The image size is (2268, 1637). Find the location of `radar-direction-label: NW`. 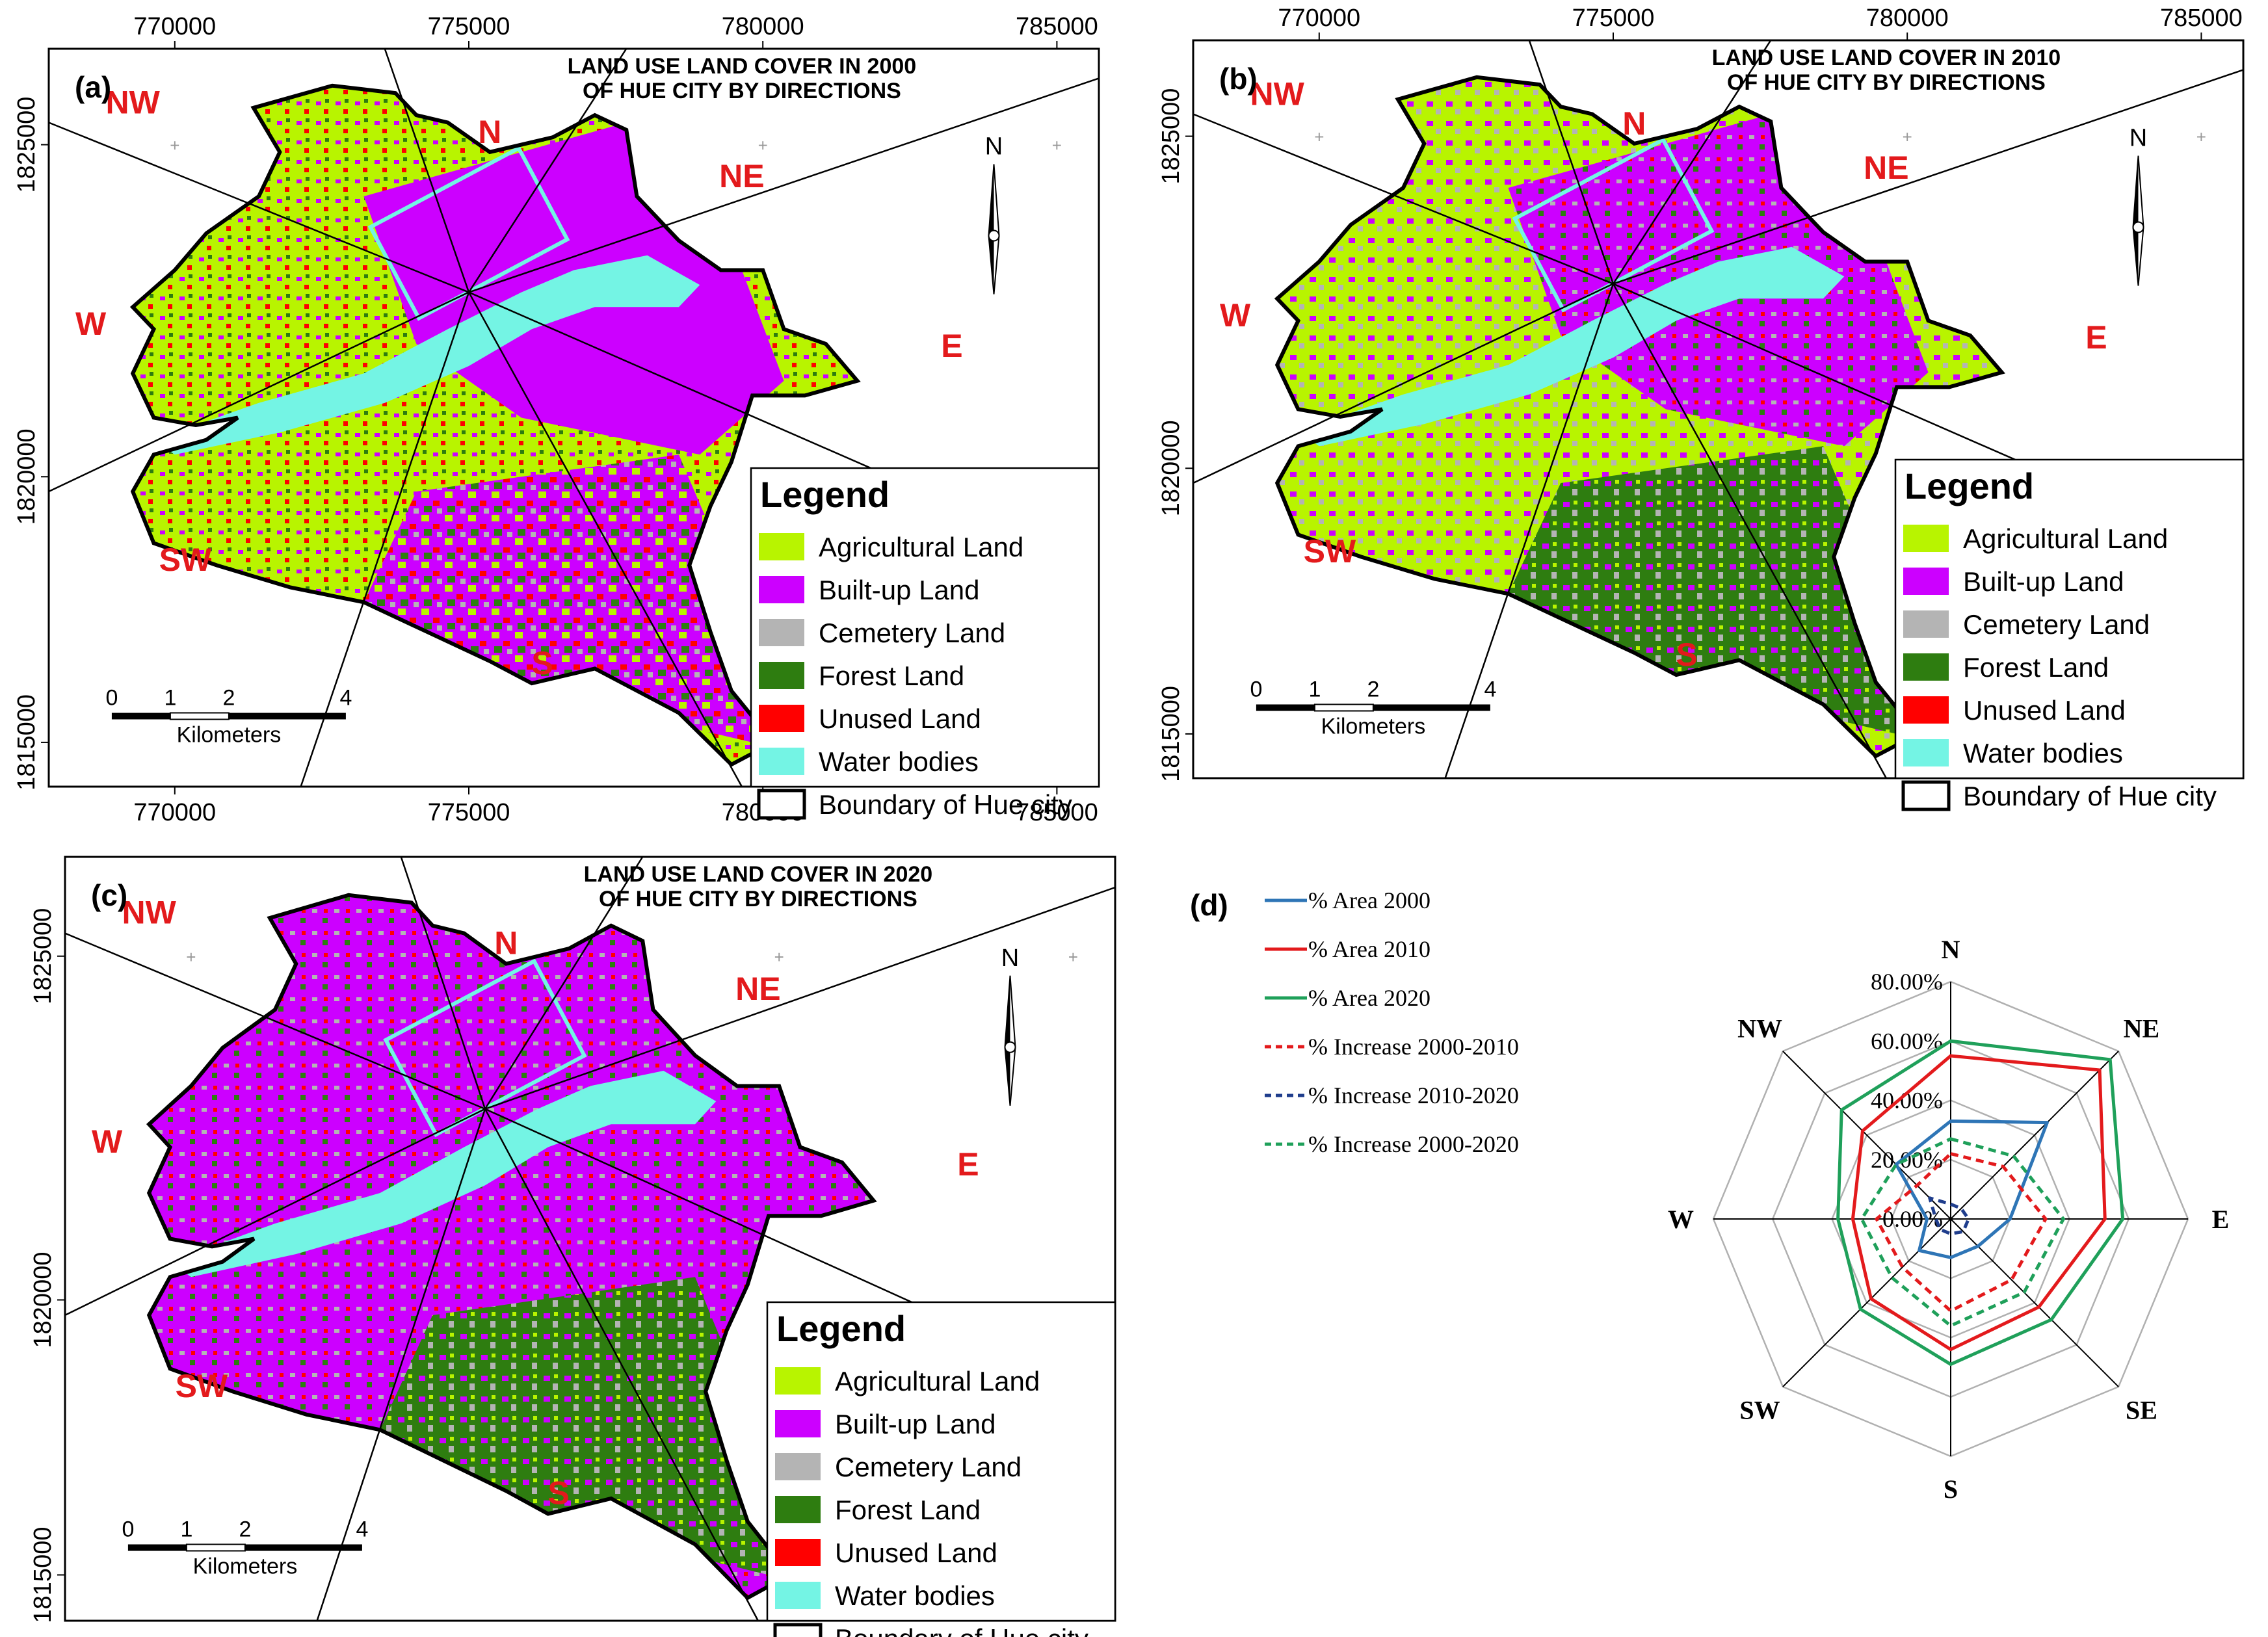

radar-direction-label: NW is located at coordinates (1759, 1028).